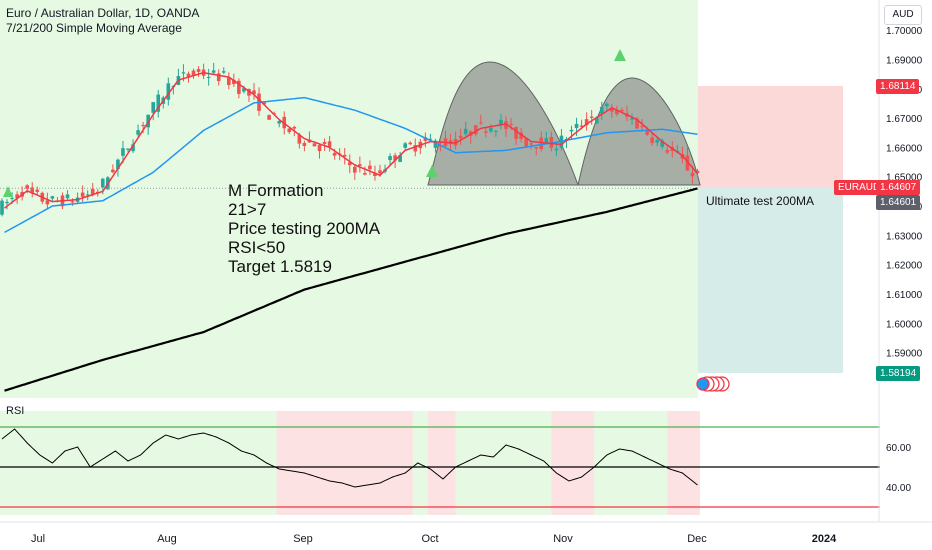 The image size is (932, 550). I want to click on m-left-hump, so click(503, 123).